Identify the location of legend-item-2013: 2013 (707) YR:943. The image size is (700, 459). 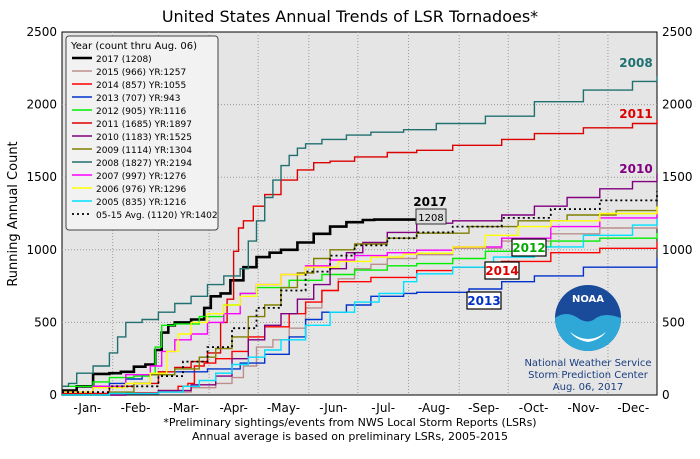
(138, 99).